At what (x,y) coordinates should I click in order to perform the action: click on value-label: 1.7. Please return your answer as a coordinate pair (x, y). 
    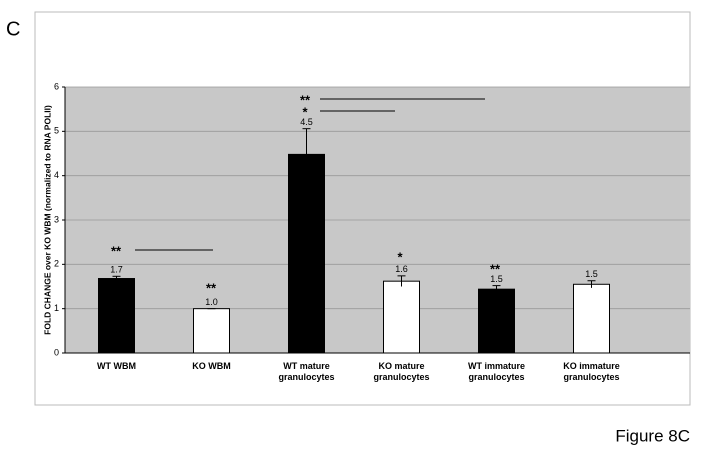
    Looking at the image, I should click on (116, 270).